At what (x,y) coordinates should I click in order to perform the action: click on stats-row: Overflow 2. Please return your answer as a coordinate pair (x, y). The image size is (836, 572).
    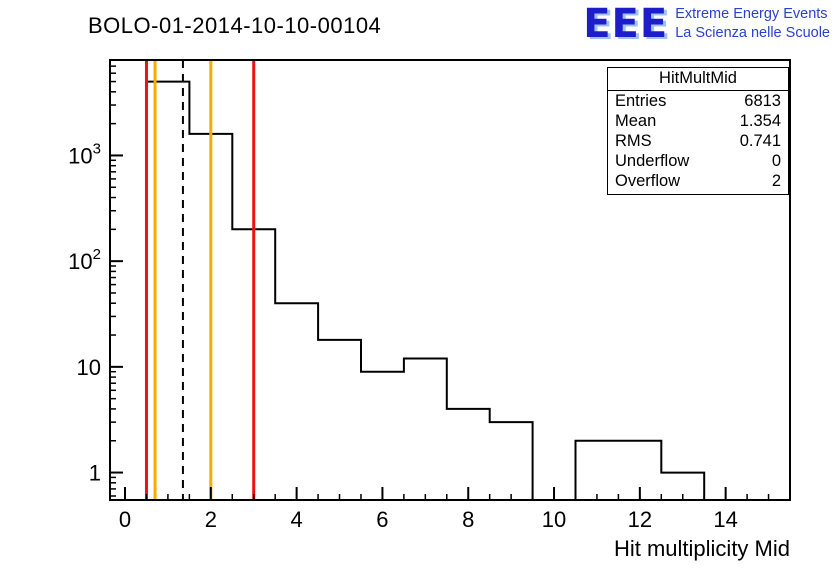
    Looking at the image, I should click on (698, 182).